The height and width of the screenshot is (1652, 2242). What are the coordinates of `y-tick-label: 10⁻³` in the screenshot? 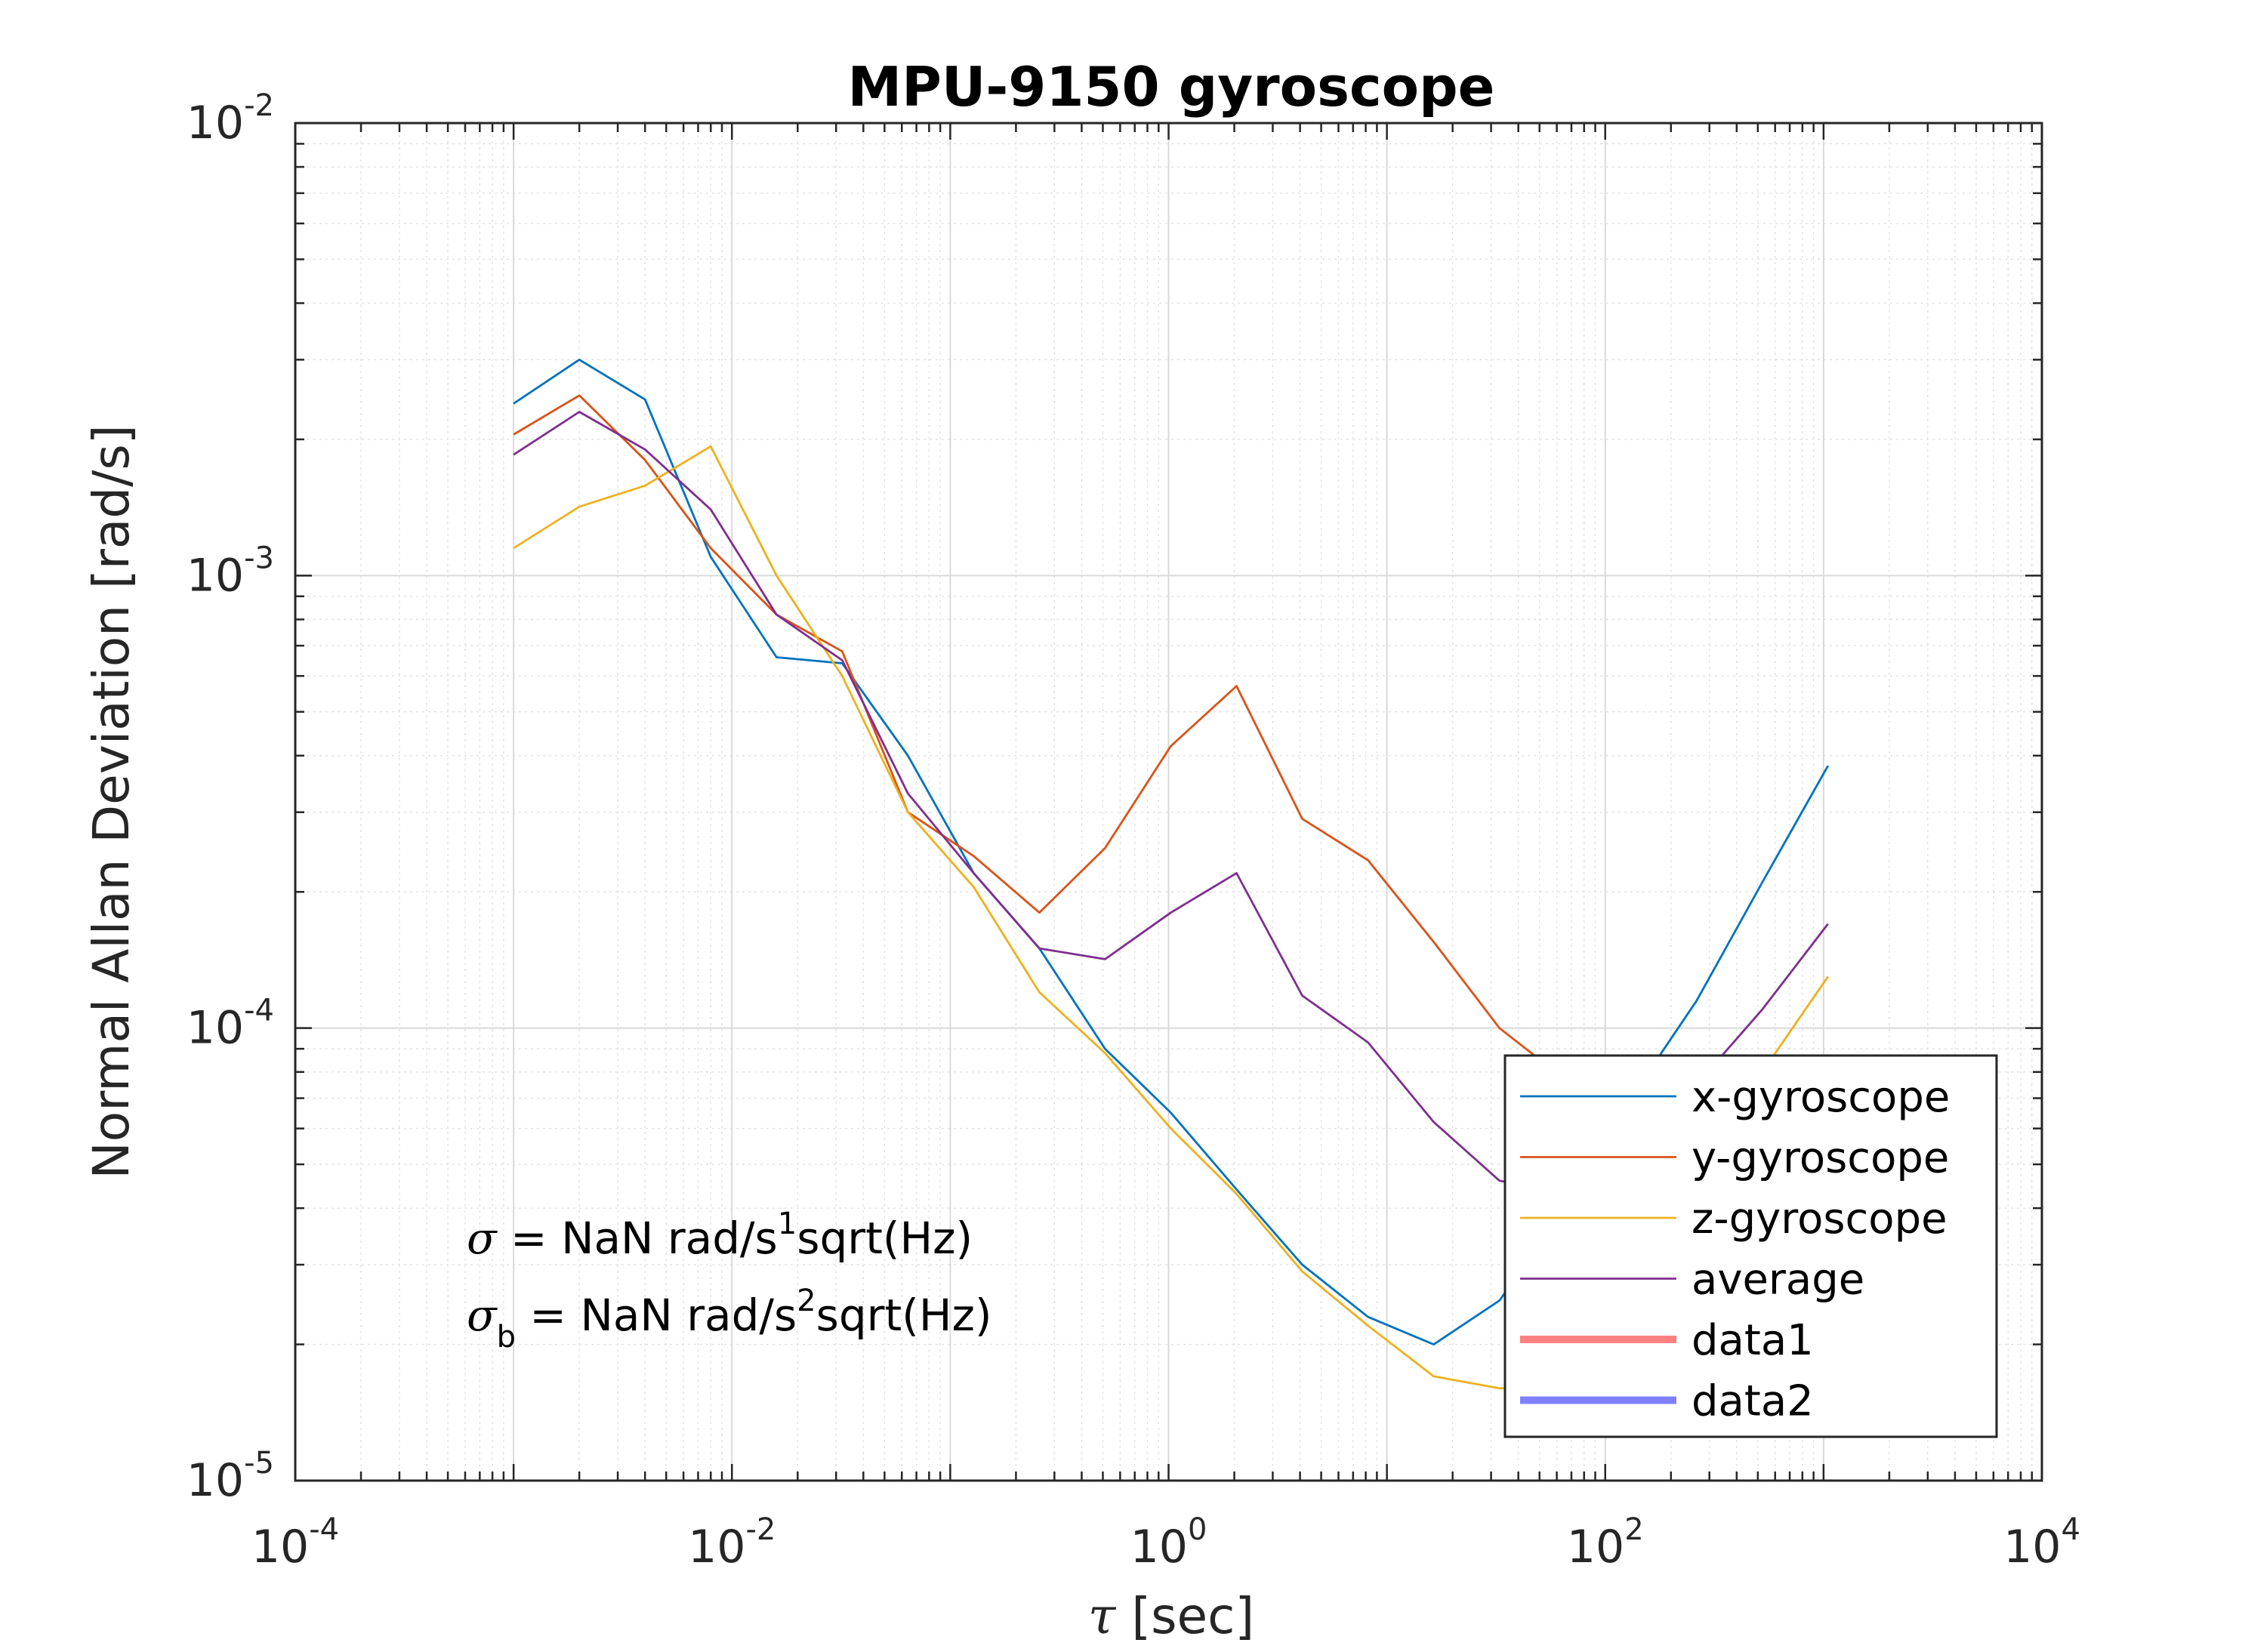 It's located at (231, 572).